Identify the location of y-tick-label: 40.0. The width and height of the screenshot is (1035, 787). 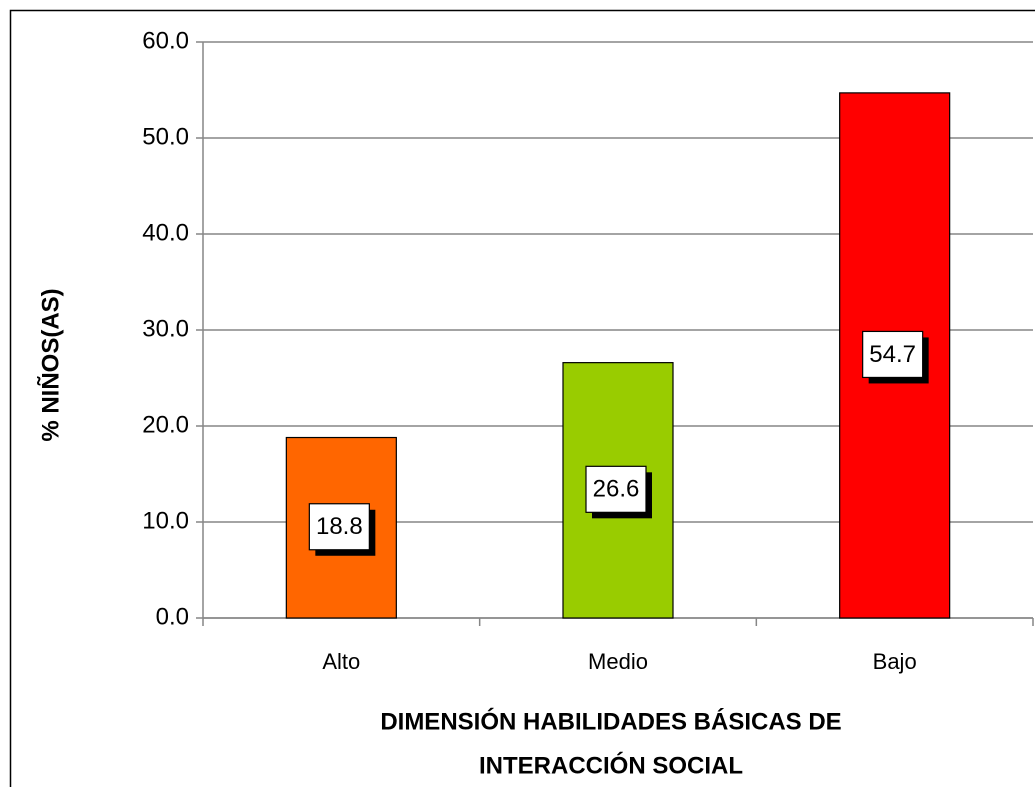
(165, 232).